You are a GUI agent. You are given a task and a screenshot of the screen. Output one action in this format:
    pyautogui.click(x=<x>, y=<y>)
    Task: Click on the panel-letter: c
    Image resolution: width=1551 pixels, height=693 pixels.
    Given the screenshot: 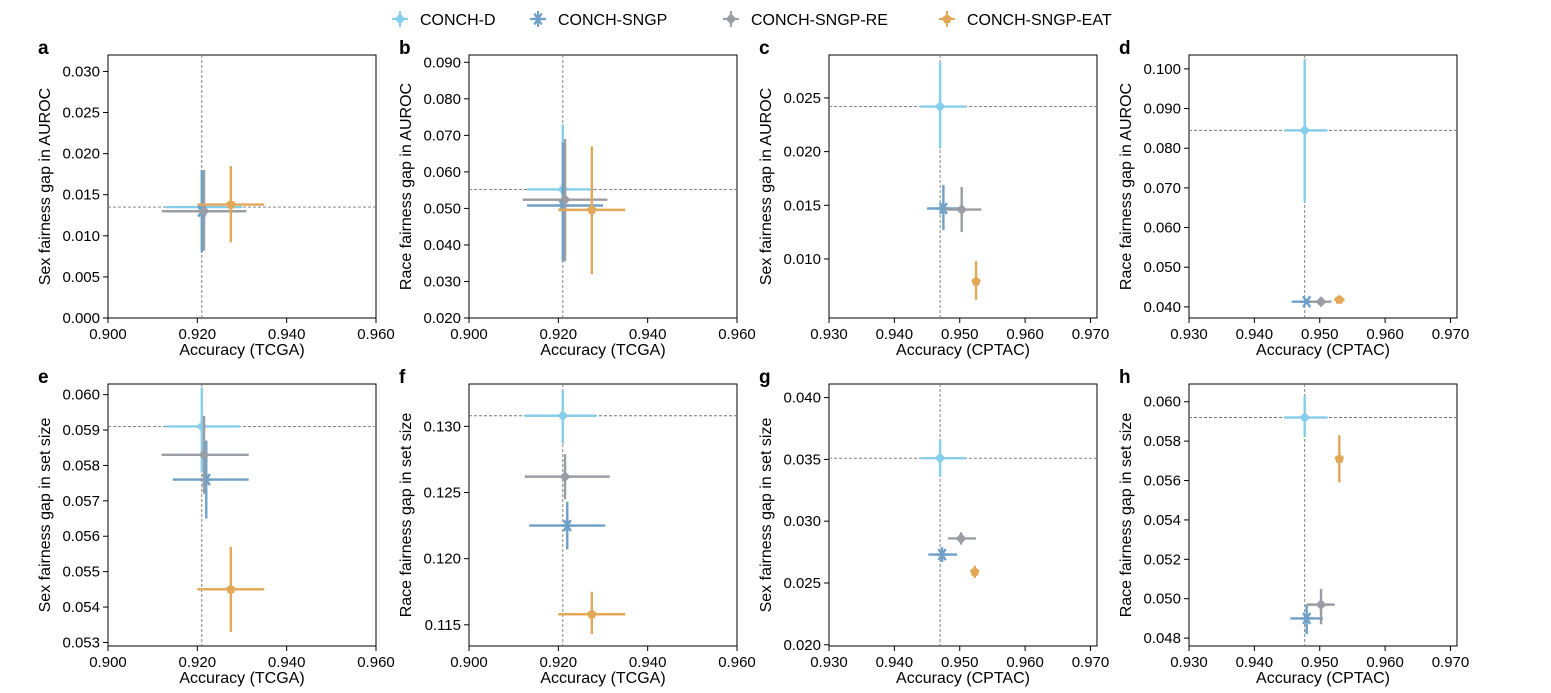 What is the action you would take?
    pyautogui.click(x=764, y=48)
    